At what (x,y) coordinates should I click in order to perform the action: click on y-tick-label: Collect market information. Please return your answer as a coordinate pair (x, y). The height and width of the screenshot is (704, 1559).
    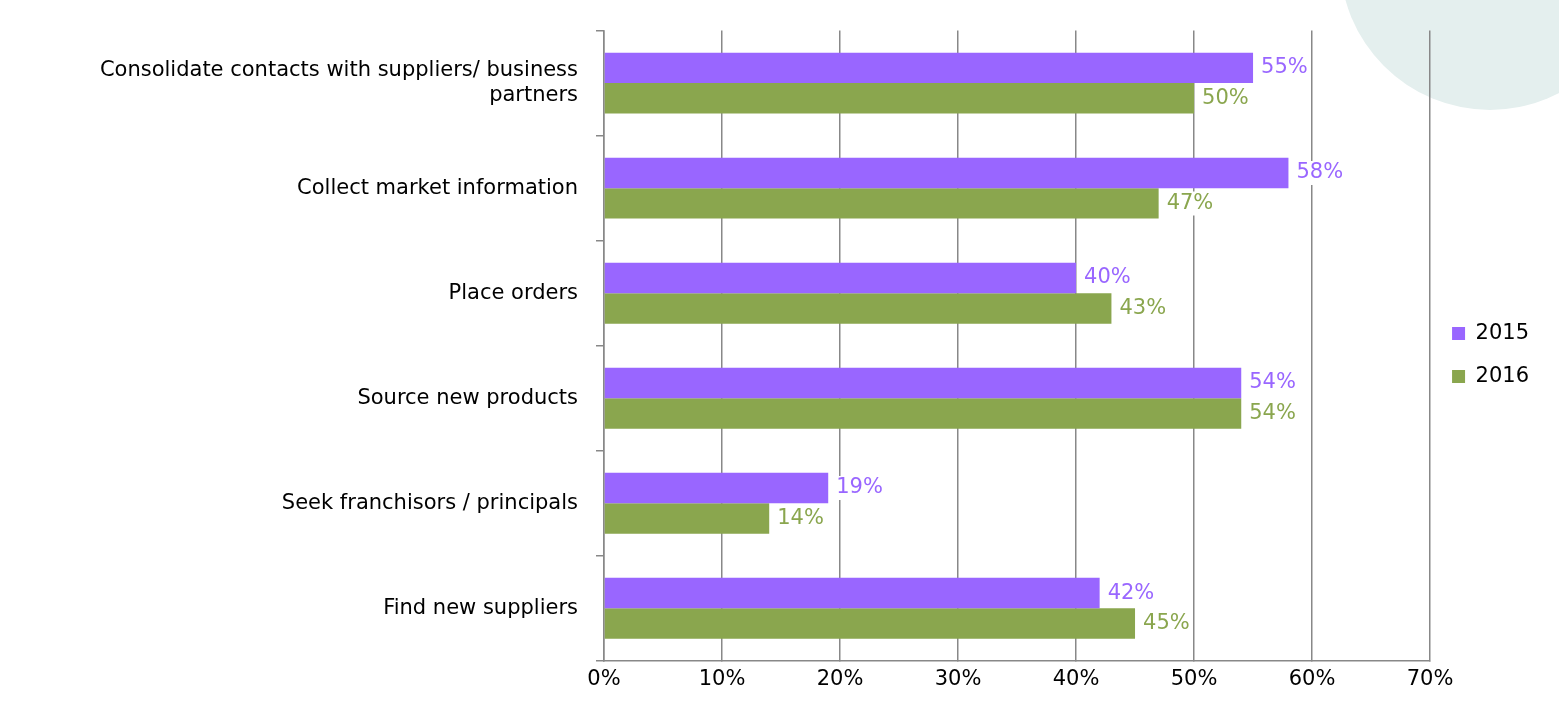
    Looking at the image, I should click on (437, 186).